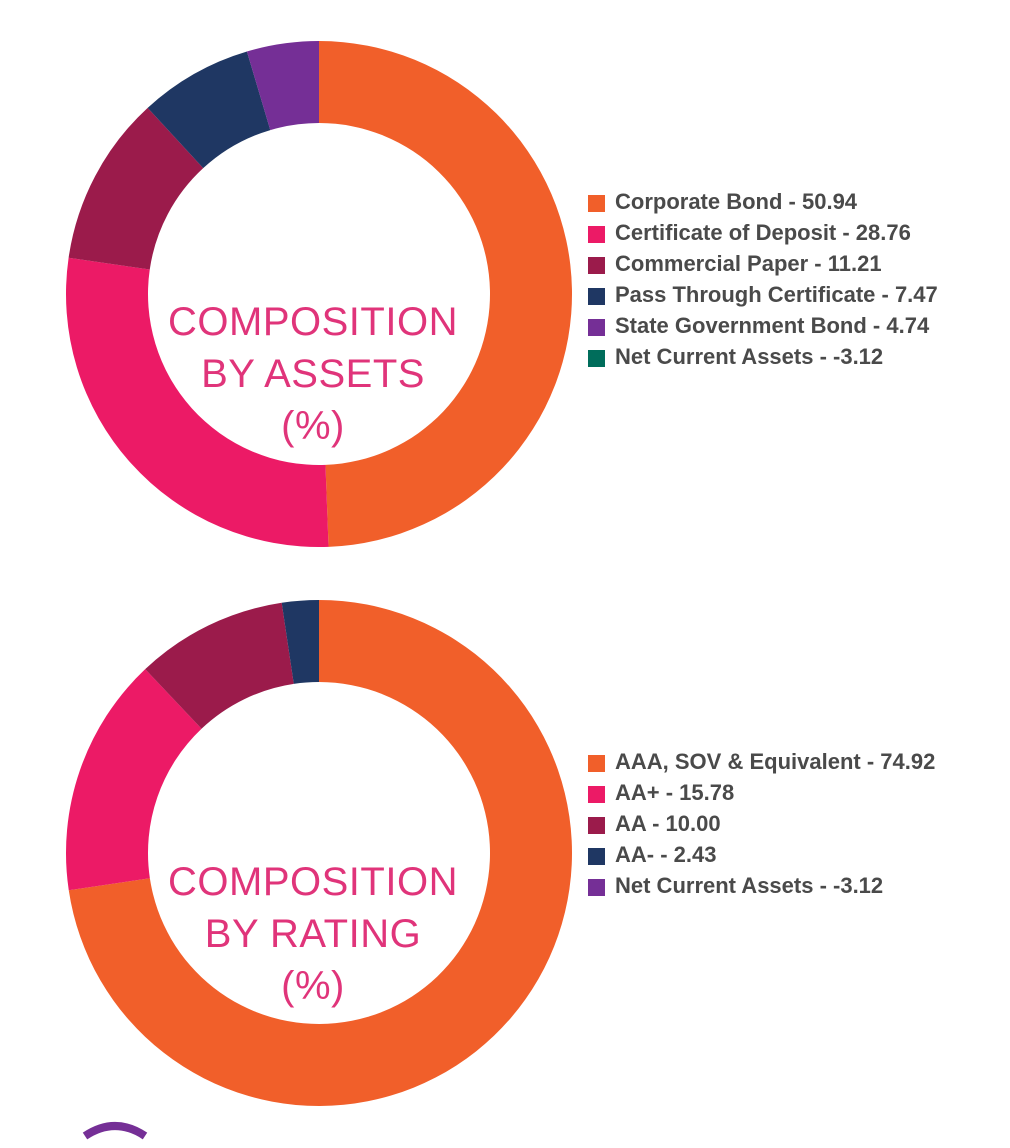  What do you see at coordinates (219, 665) in the screenshot?
I see `slice-aa` at bounding box center [219, 665].